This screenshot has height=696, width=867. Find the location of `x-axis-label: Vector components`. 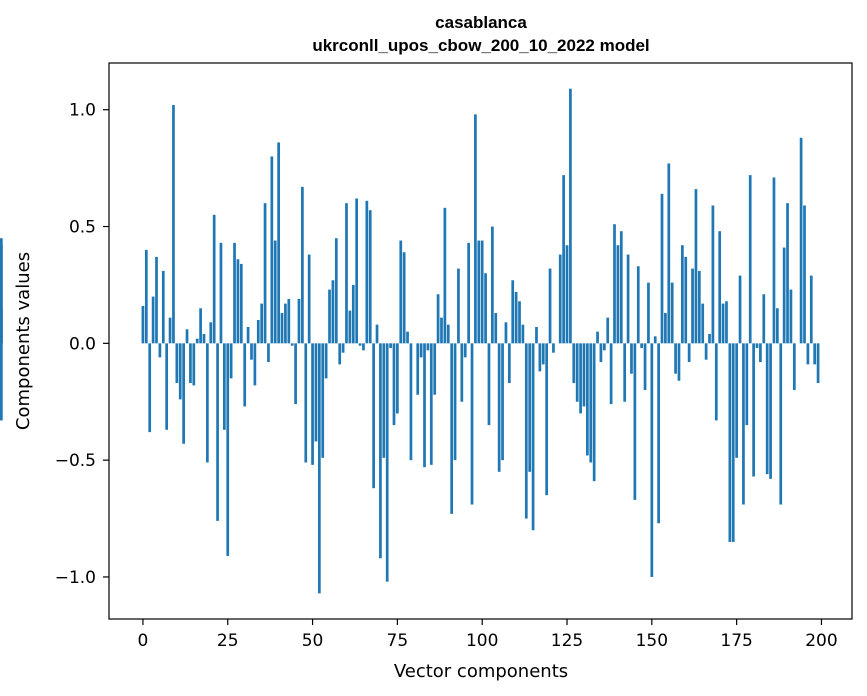

x-axis-label: Vector components is located at coordinates (481, 671).